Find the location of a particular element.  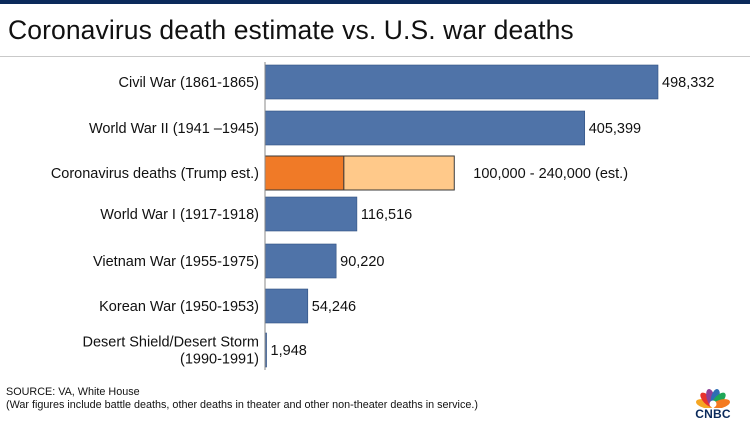

value-label: 90,220 is located at coordinates (362, 262).